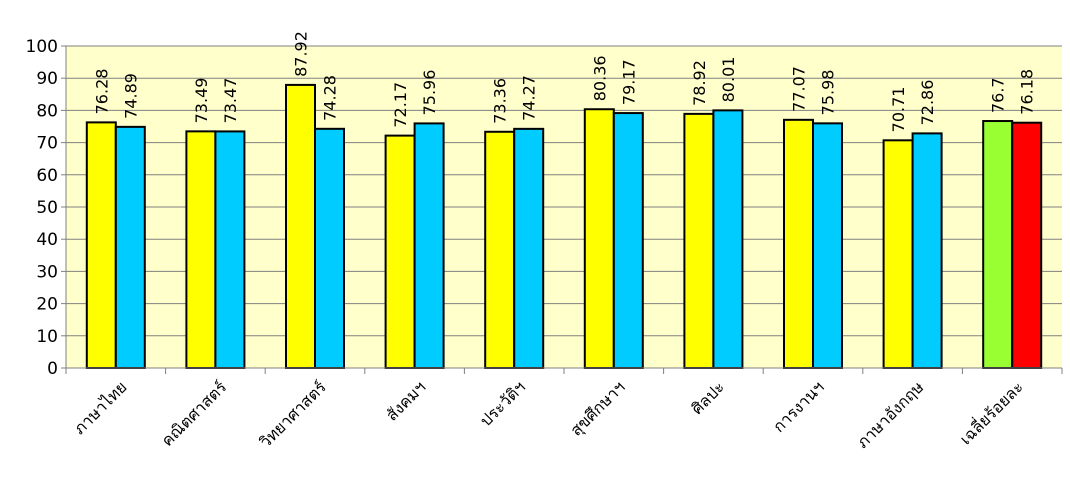 This screenshot has width=1070, height=480. I want to click on data-label: 76.7, so click(998, 95).